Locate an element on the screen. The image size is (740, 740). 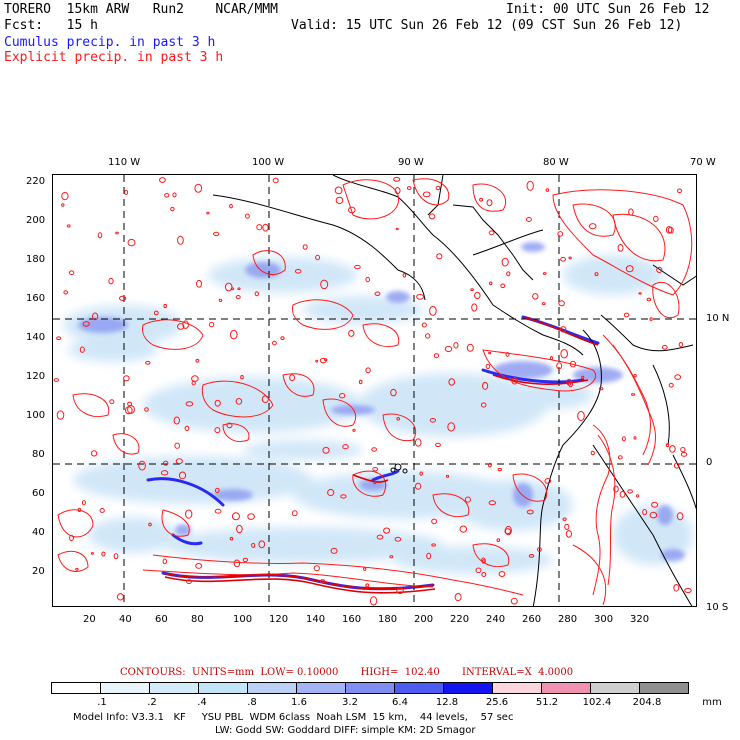
colorbar-unit: mm is located at coordinates (712, 702).